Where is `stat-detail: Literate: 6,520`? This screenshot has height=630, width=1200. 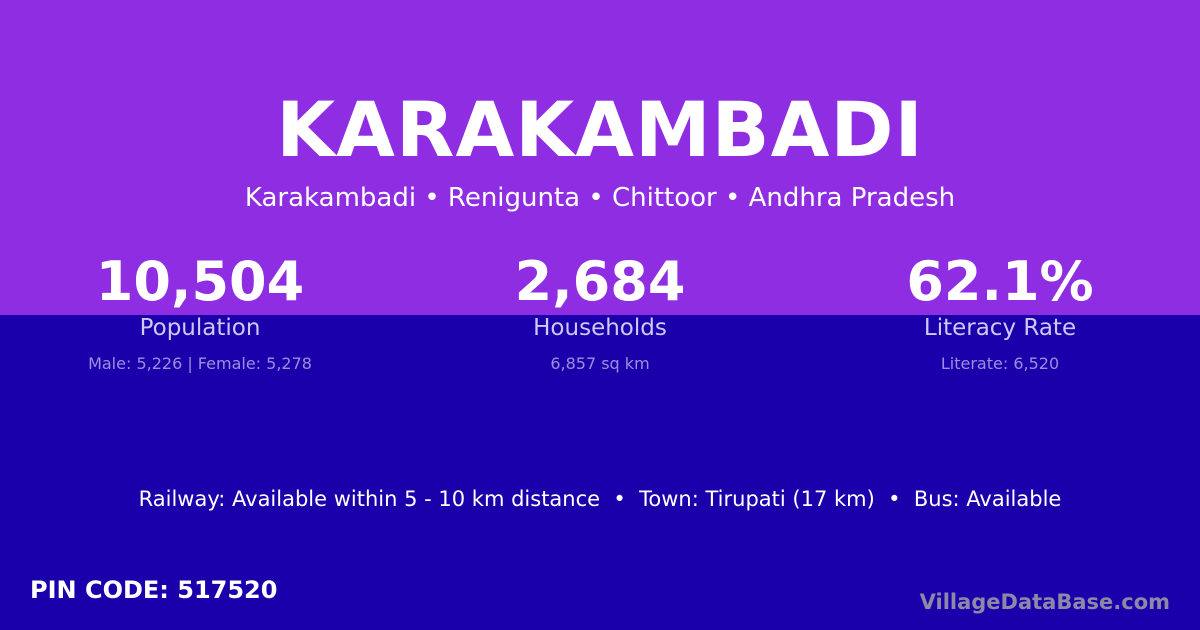
stat-detail: Literate: 6,520 is located at coordinates (1000, 363).